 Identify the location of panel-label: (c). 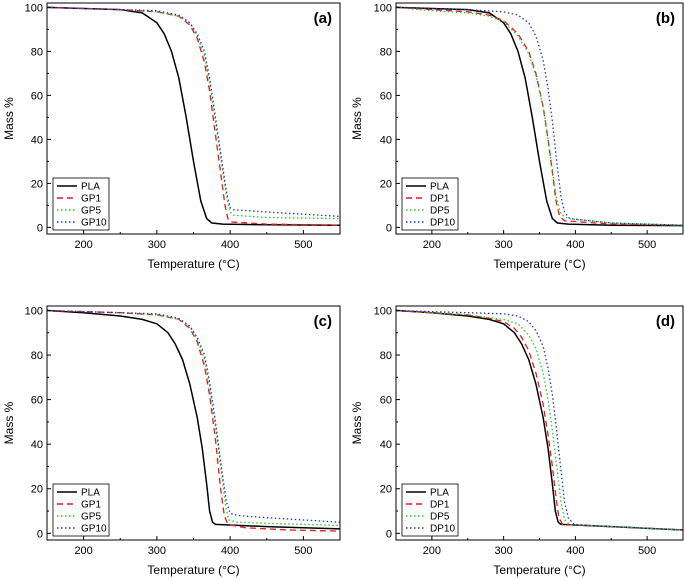
(323, 321).